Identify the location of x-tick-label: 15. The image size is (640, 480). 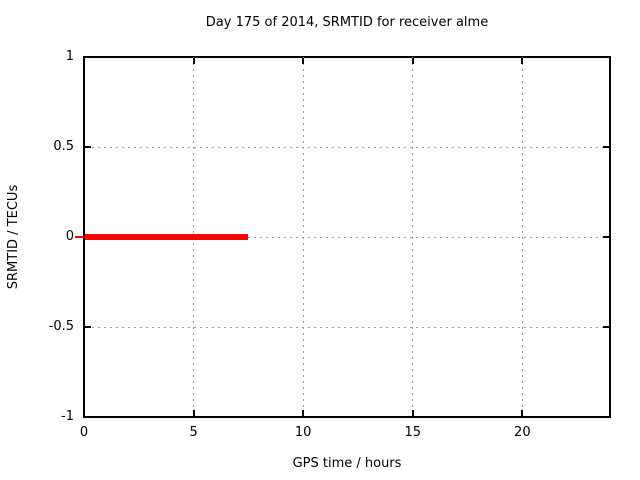
(413, 432).